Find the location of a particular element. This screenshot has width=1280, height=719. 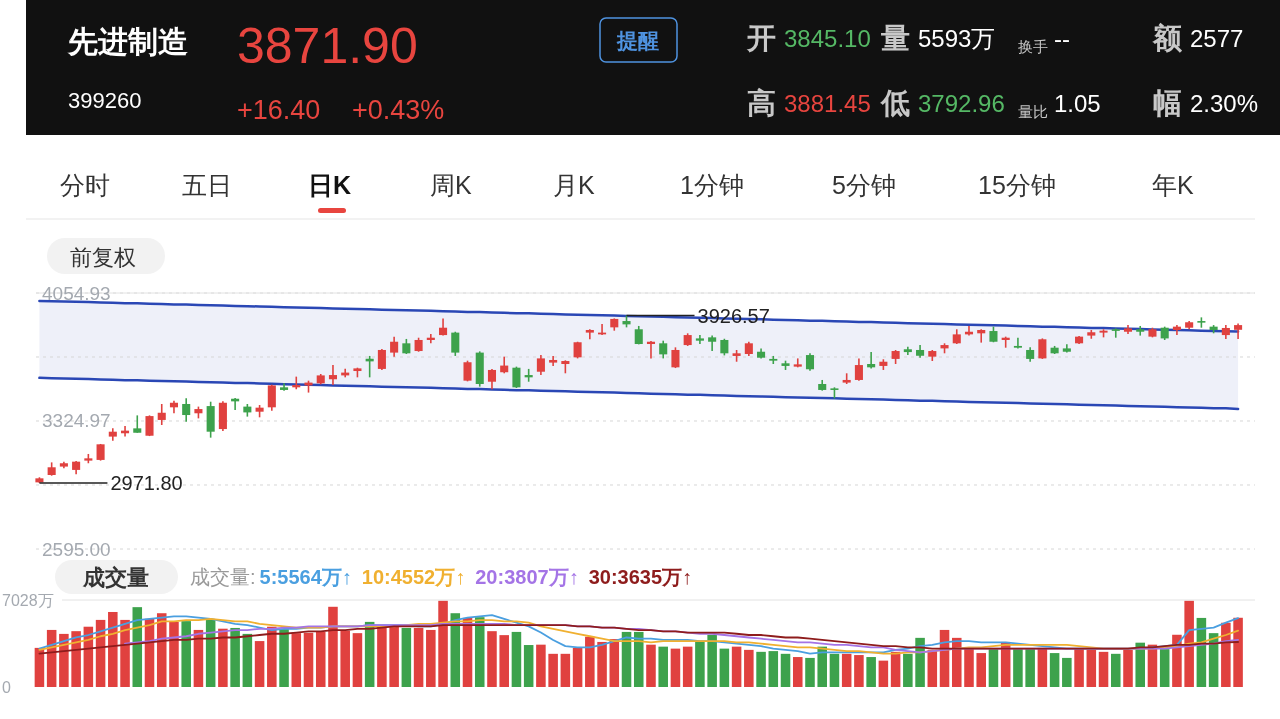

text: 换手 is located at coordinates (1033, 46).